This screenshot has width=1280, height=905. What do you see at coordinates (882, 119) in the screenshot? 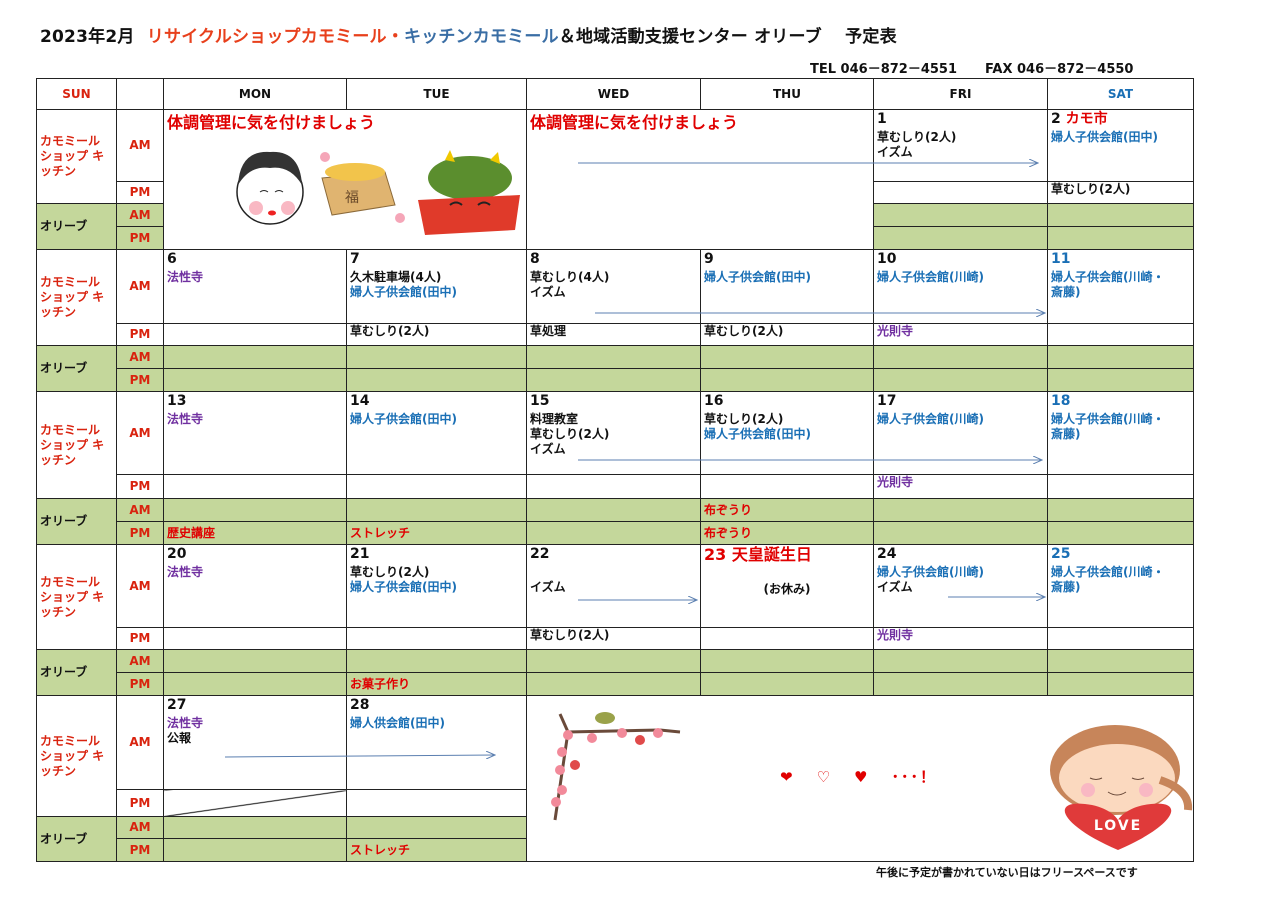
I see `day-number-text: 1` at bounding box center [882, 119].